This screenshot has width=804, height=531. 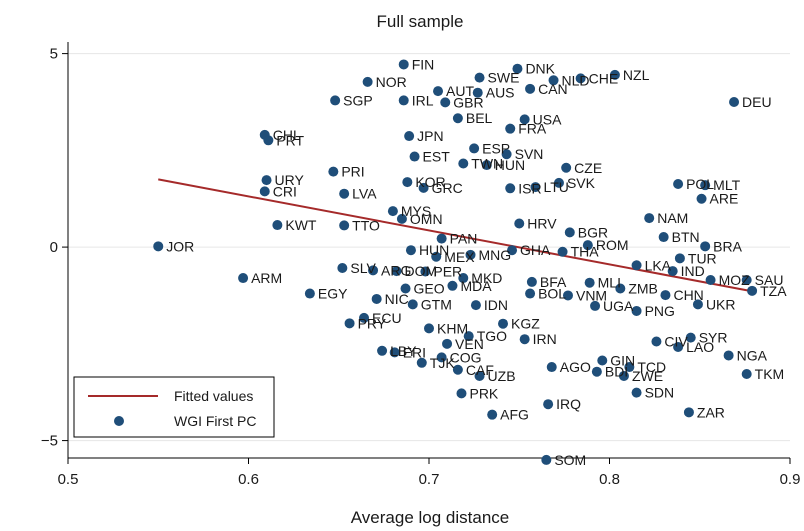 What do you see at coordinates (612, 245) in the screenshot?
I see `point-label: ROM` at bounding box center [612, 245].